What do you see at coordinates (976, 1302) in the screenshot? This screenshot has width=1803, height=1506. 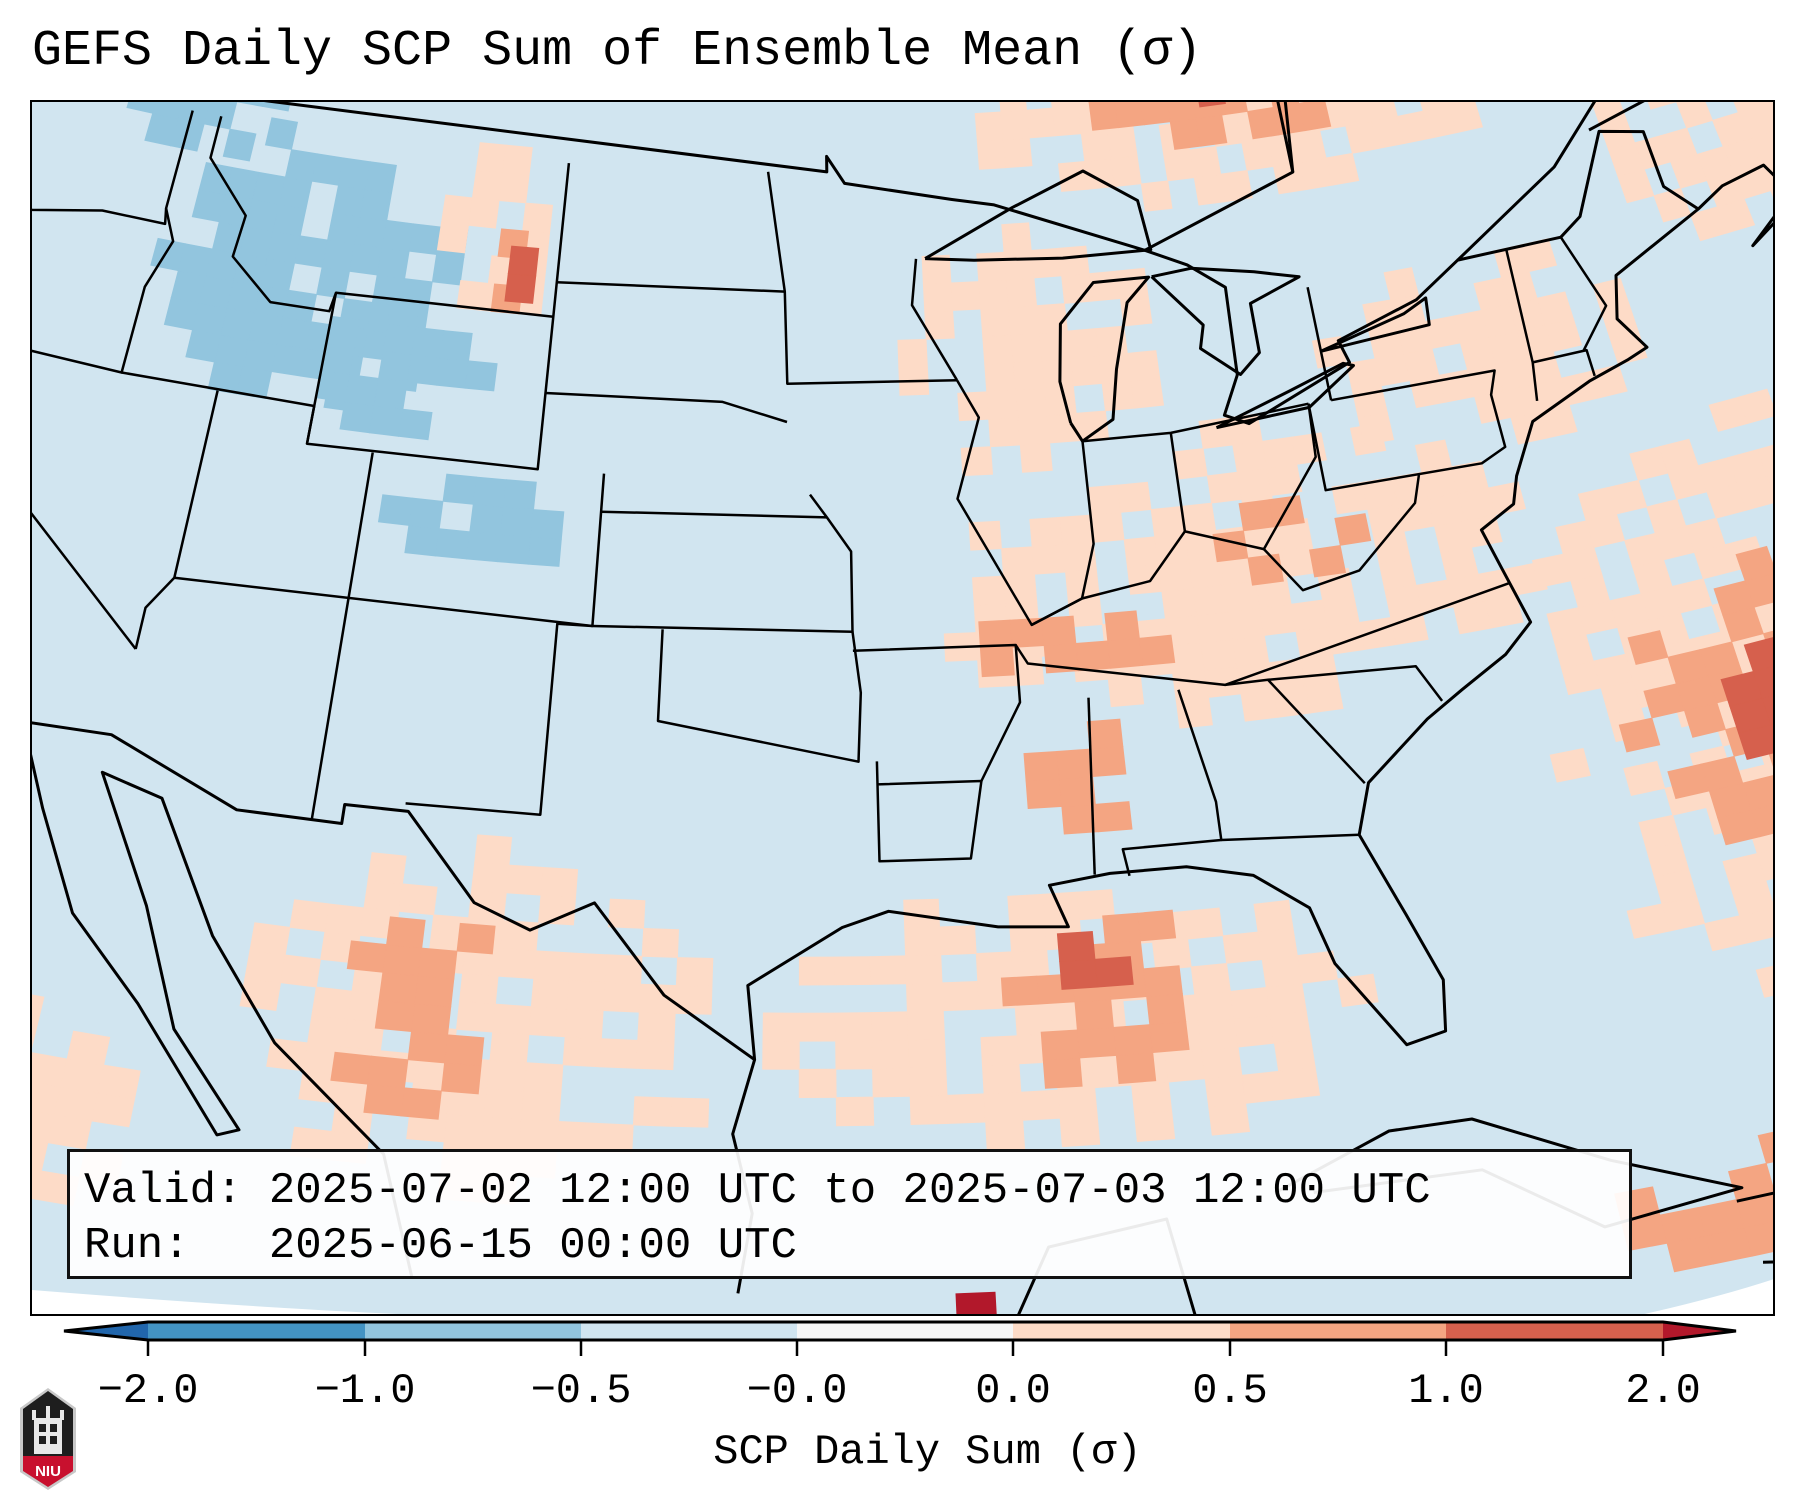 I see `anomaly-region-yucatan-max` at bounding box center [976, 1302].